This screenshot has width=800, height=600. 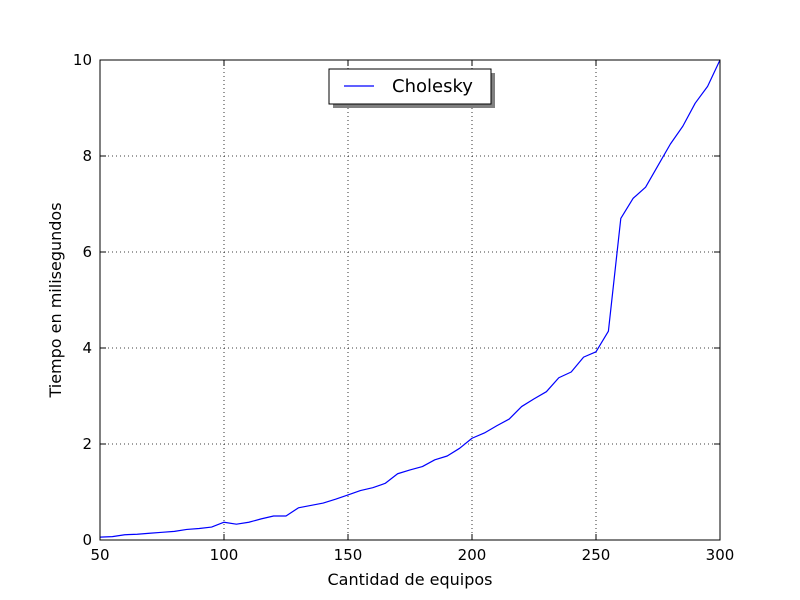 What do you see at coordinates (99, 555) in the screenshot?
I see `x-tick-label: 50` at bounding box center [99, 555].